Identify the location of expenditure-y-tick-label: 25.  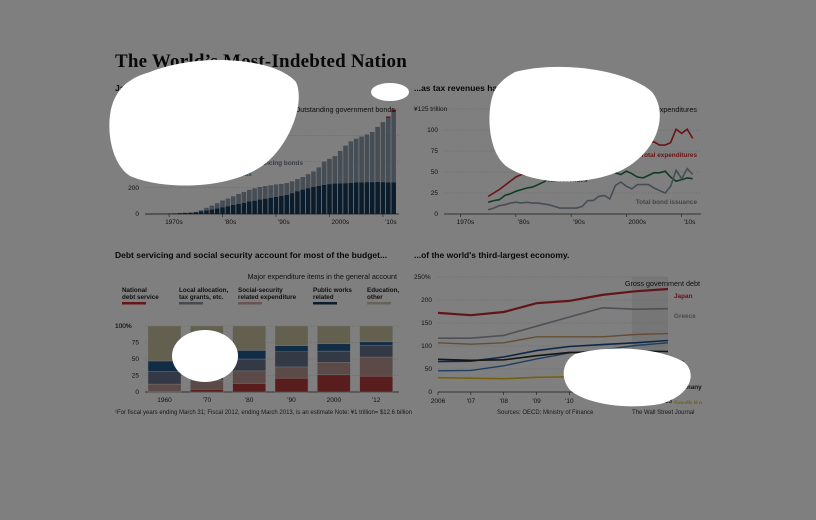
(136, 376).